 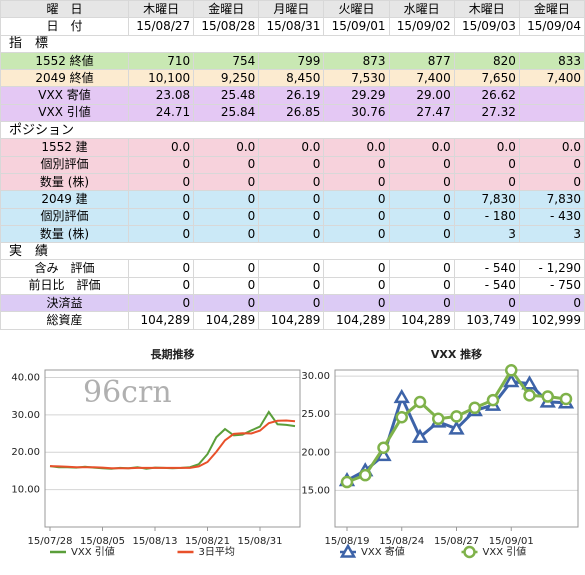 I want to click on table-row: 個別評価 0 0 0 0 0 0 0, so click(x=292, y=164).